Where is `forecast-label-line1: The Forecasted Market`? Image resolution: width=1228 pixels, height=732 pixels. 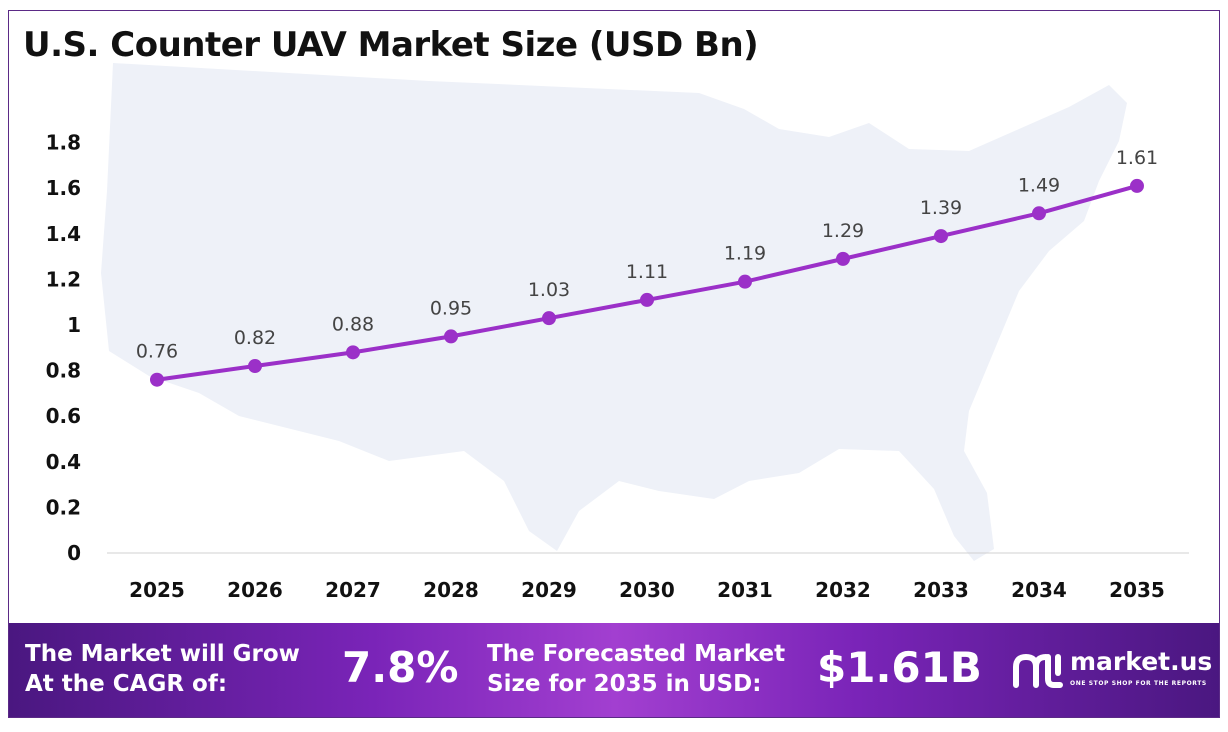 forecast-label-line1: The Forecasted Market is located at coordinates (636, 654).